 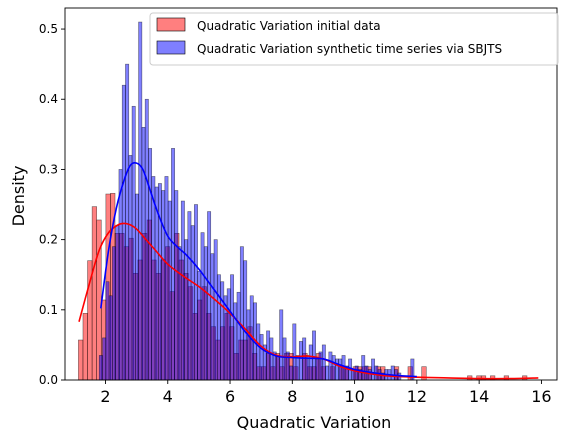 I want to click on x-tick-label: 14, so click(x=479, y=396).